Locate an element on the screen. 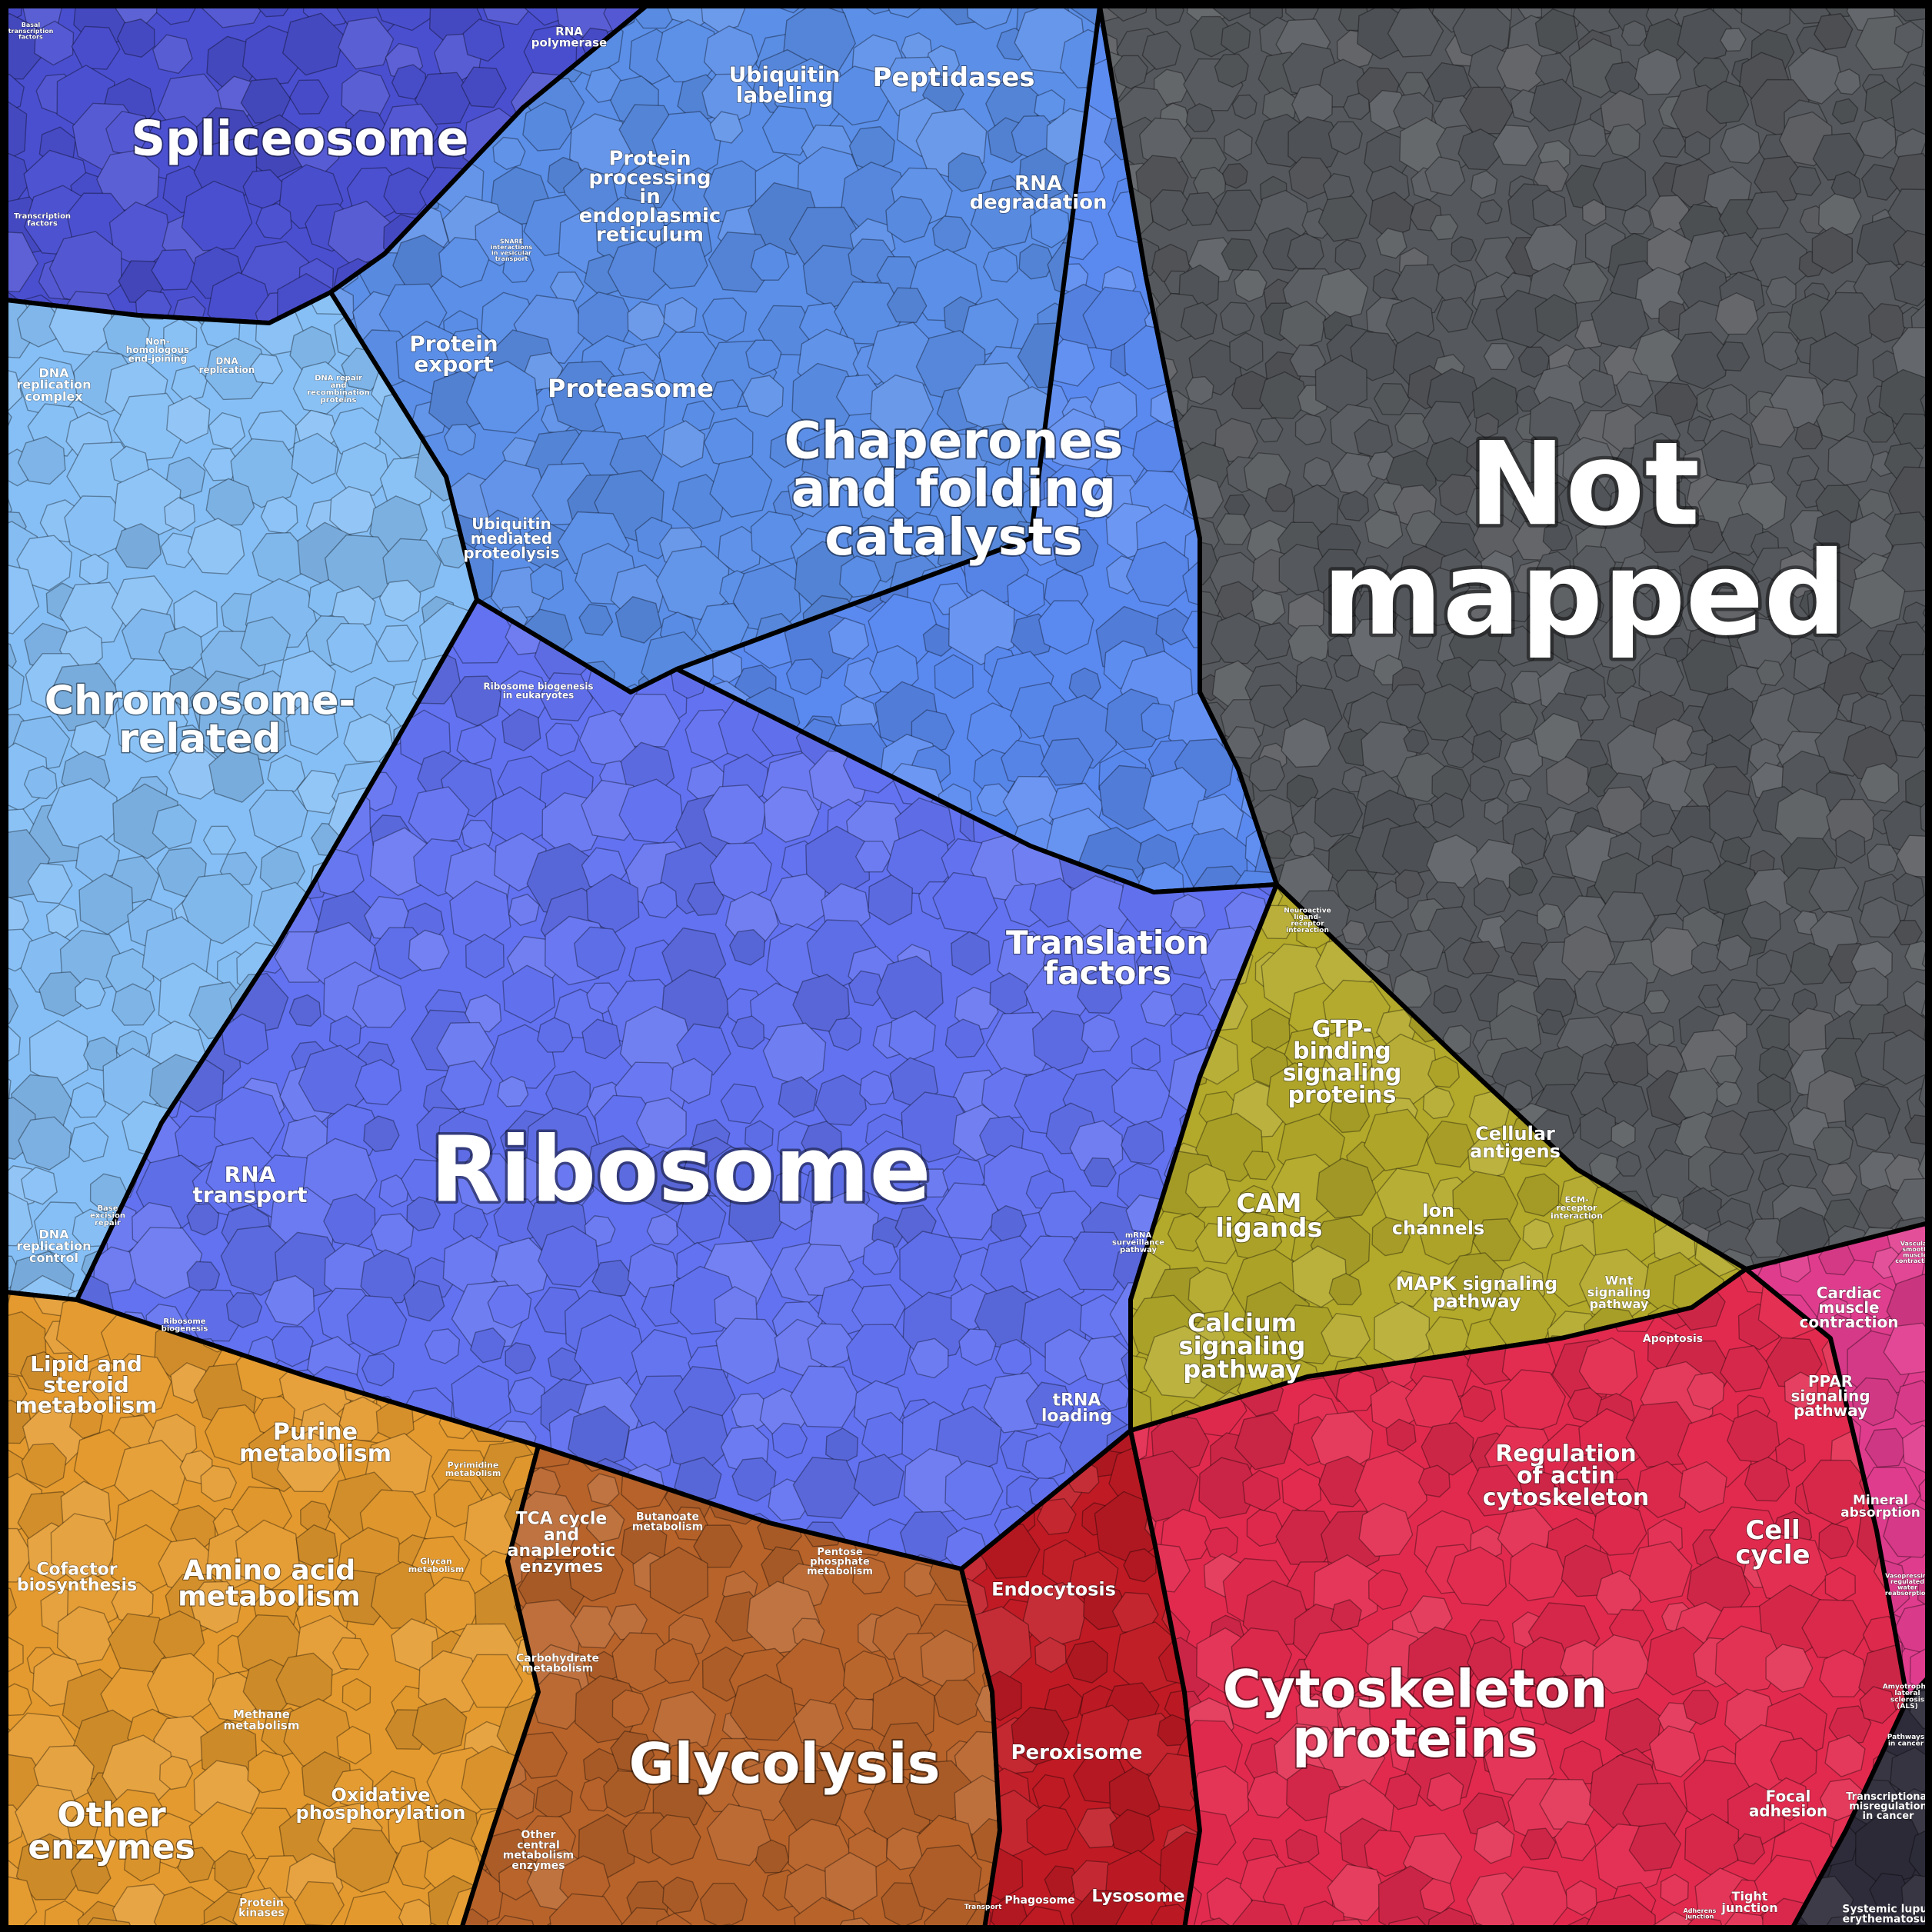 The image size is (1932, 1932). category-label-line: degradation is located at coordinates (1038, 203).